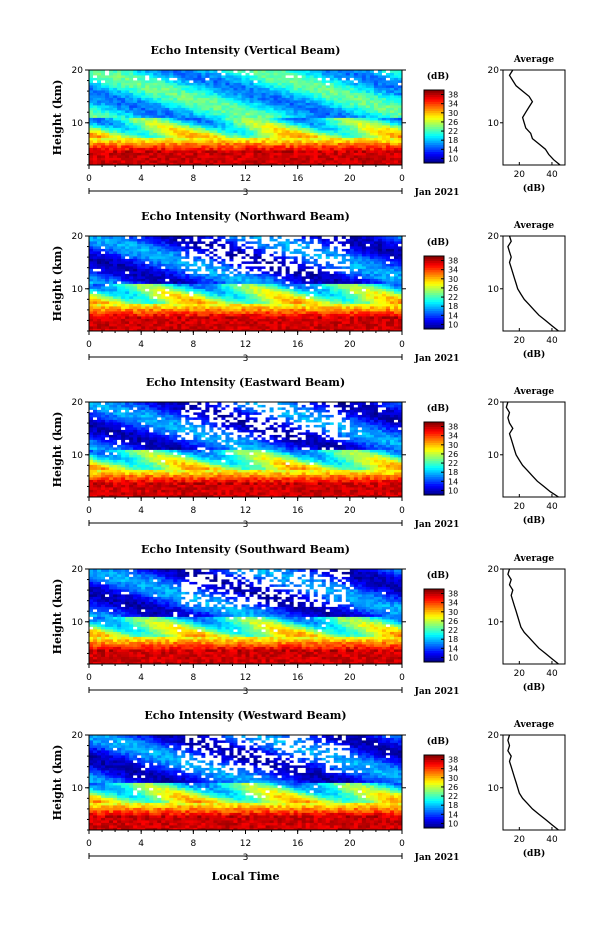  Describe the element at coordinates (298, 179) in the screenshot. I see `x-tick-label: 16` at that location.